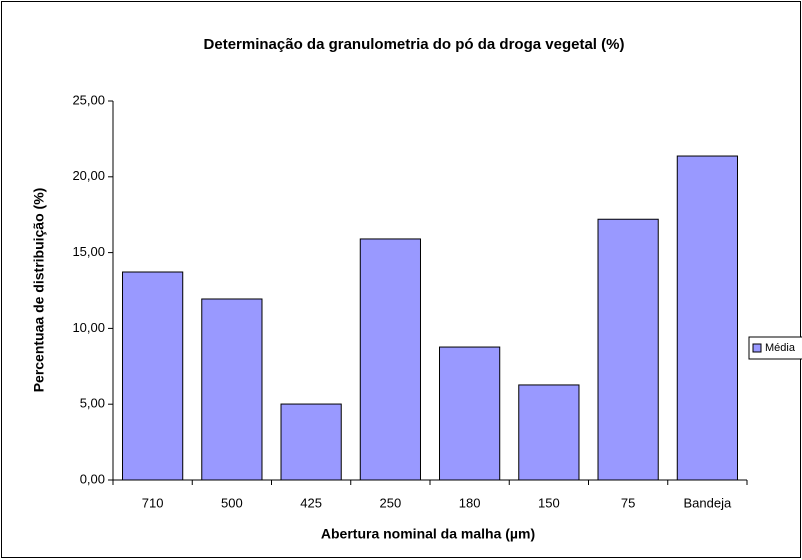  I want to click on legend-box, so click(775, 348).